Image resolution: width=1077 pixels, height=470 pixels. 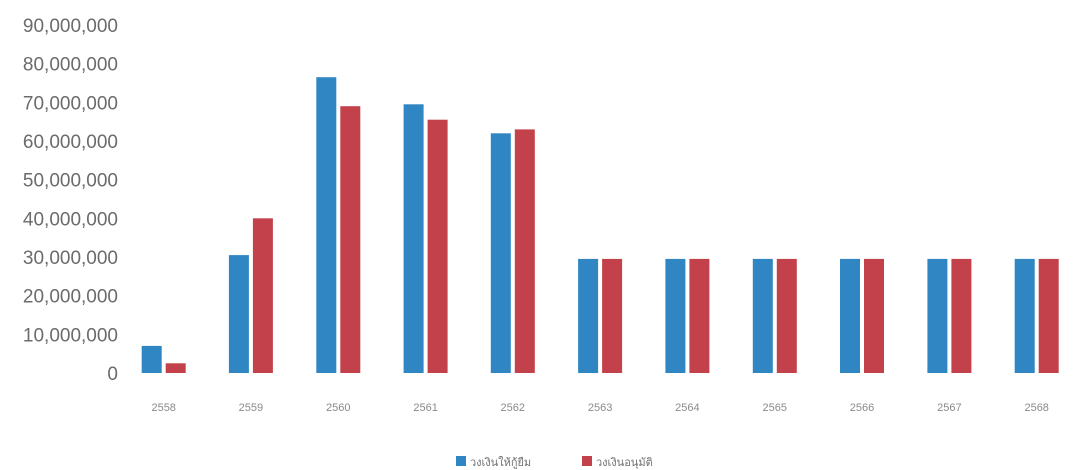 I want to click on y-tick-label: 30,000,000, so click(x=70, y=258).